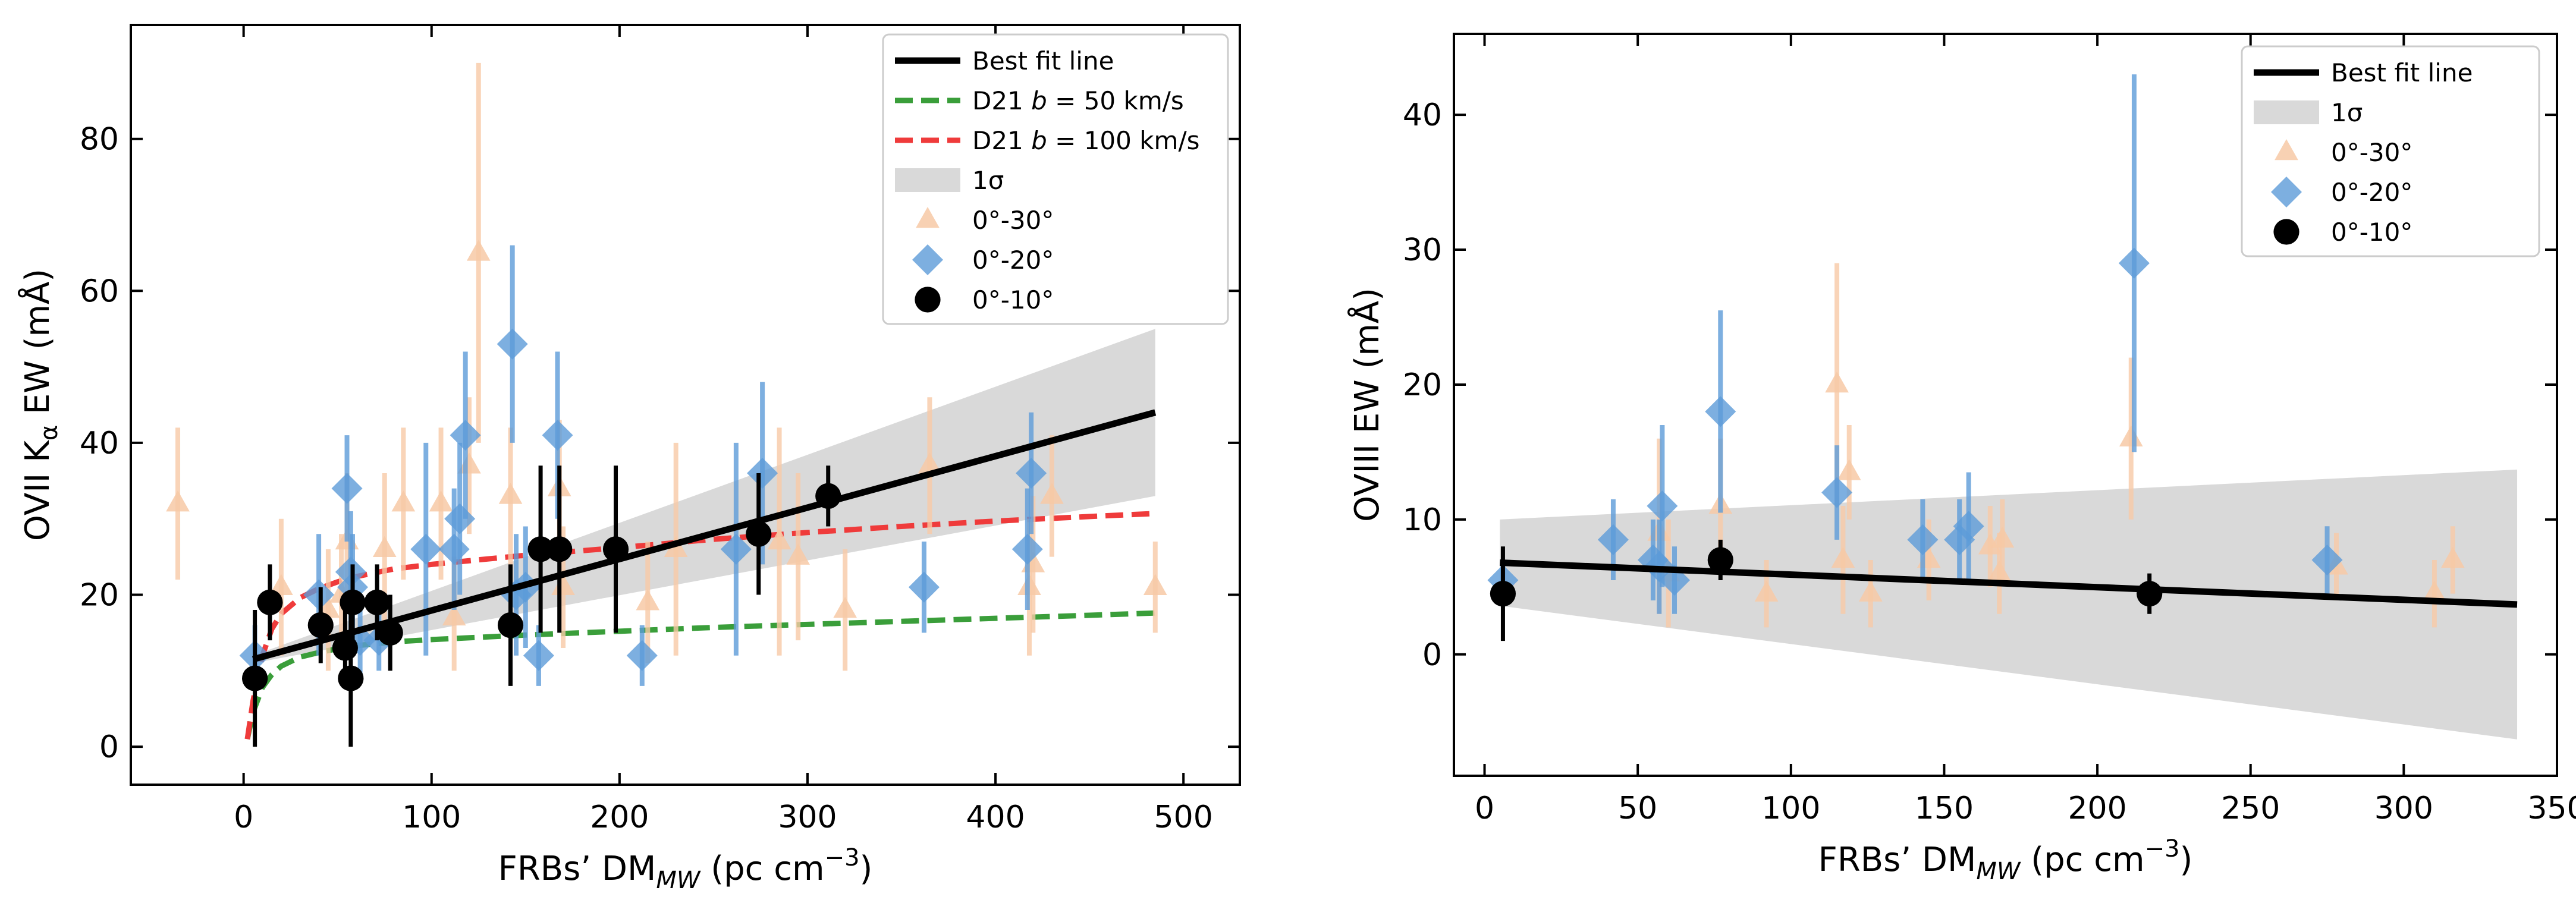 This screenshot has width=2576, height=903. Describe the element at coordinates (1484, 808) in the screenshot. I see `x-tick-label: 0` at that location.